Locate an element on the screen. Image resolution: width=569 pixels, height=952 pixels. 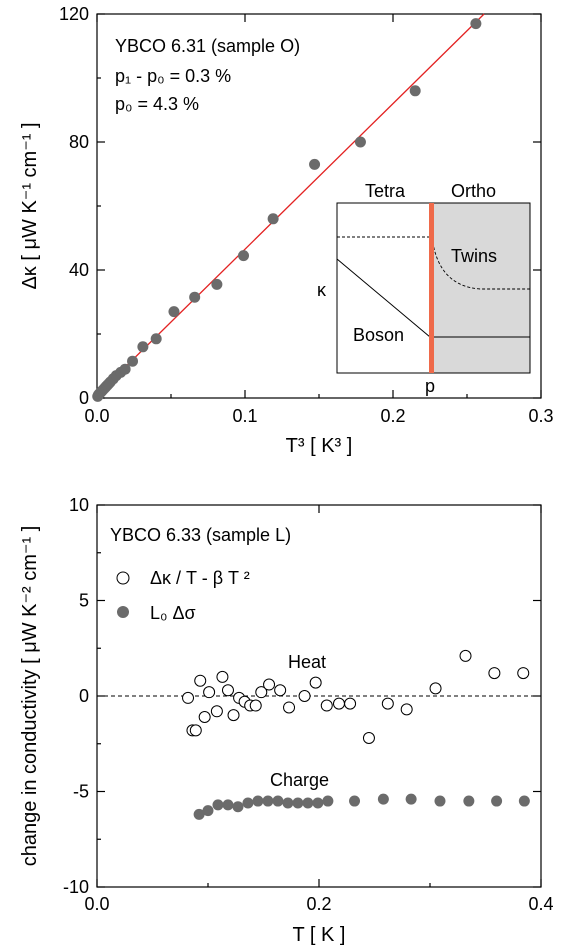
top-x-tick-label: 0.0 is located at coordinates (96, 416).